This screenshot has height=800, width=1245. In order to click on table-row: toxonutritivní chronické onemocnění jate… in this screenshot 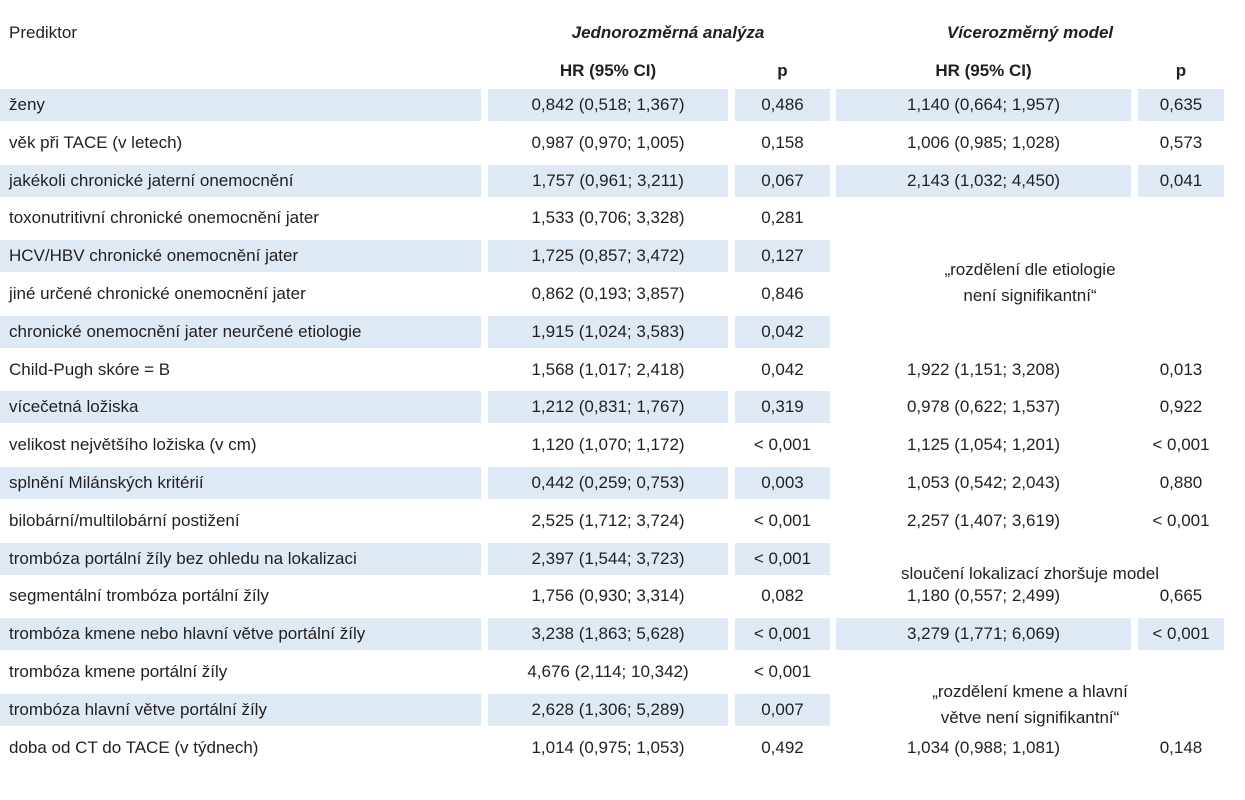, I will do `click(622, 218)`.